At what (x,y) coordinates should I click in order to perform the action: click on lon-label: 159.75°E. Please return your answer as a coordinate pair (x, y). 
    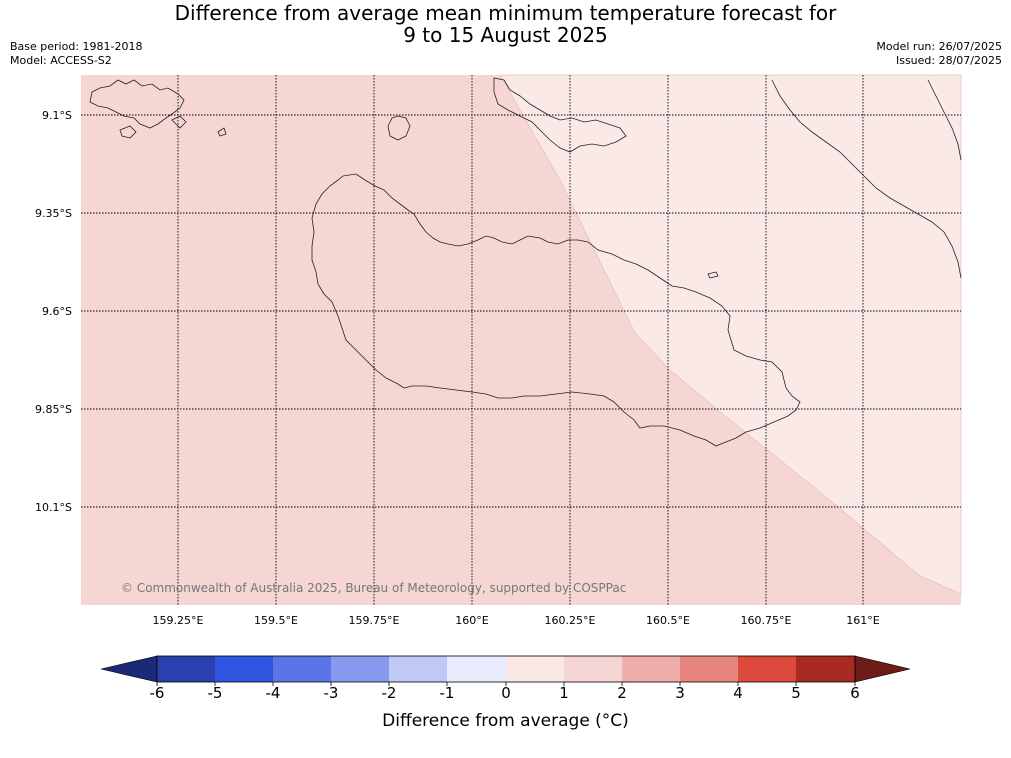
    Looking at the image, I should click on (374, 620).